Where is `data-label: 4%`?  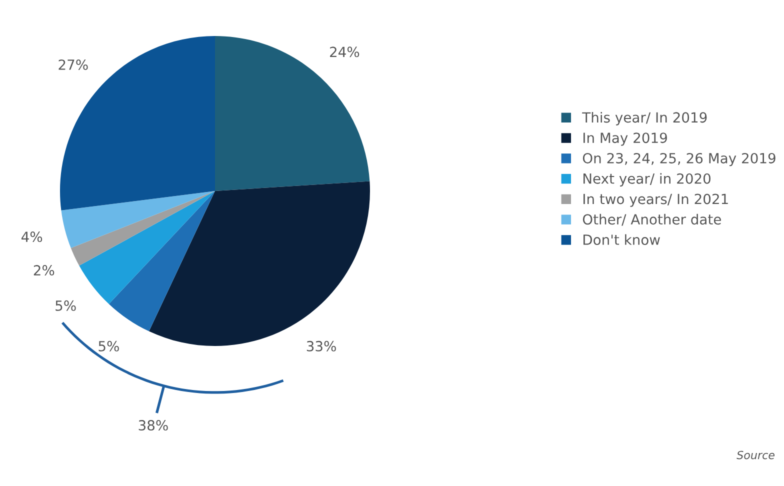 data-label: 4% is located at coordinates (32, 237).